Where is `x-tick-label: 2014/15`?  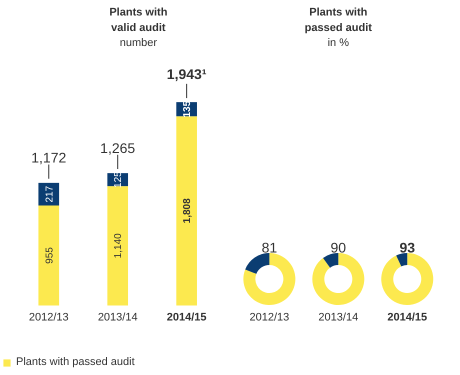 x-tick-label: 2014/15 is located at coordinates (186, 318).